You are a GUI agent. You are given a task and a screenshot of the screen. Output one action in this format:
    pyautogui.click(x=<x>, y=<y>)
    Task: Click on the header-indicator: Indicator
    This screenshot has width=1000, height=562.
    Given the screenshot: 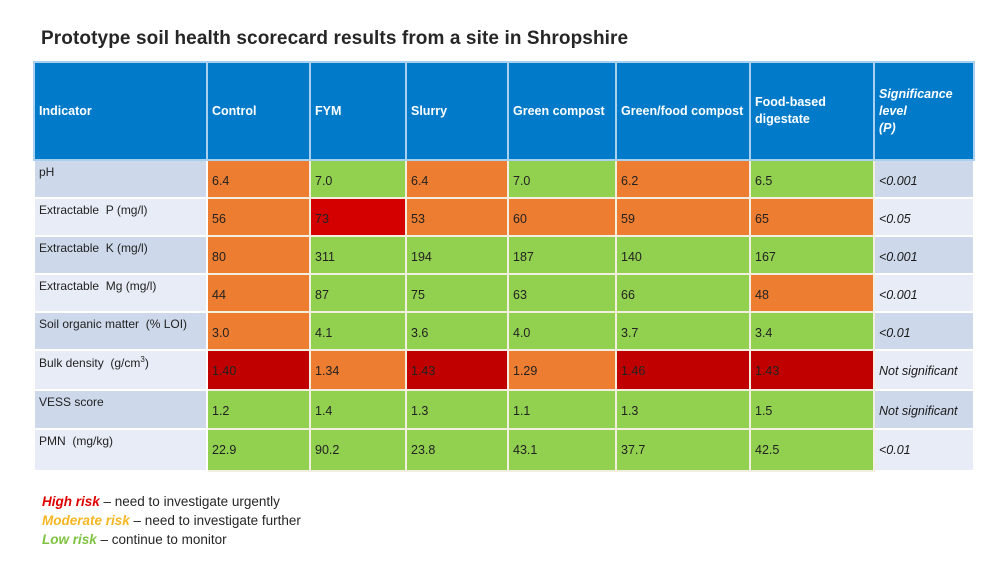 What is the action you would take?
    pyautogui.click(x=120, y=111)
    